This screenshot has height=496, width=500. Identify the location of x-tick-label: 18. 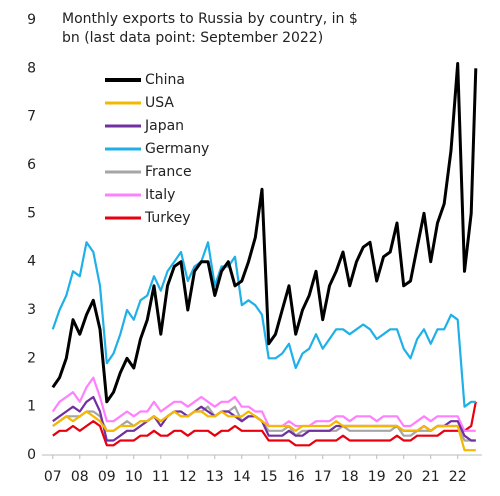
(350, 477).